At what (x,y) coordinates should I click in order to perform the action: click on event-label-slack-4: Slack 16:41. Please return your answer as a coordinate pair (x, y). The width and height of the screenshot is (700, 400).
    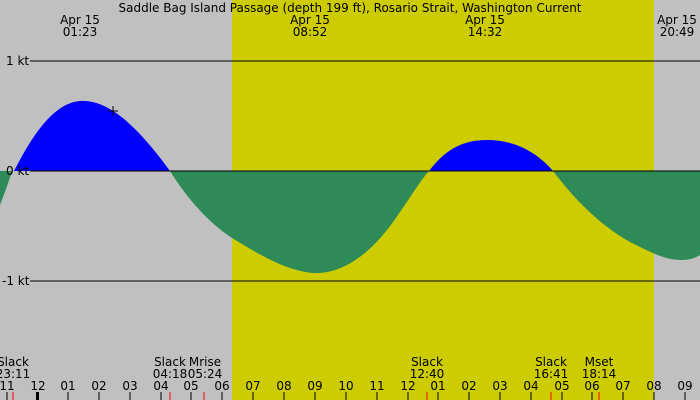
    Looking at the image, I should click on (551, 368).